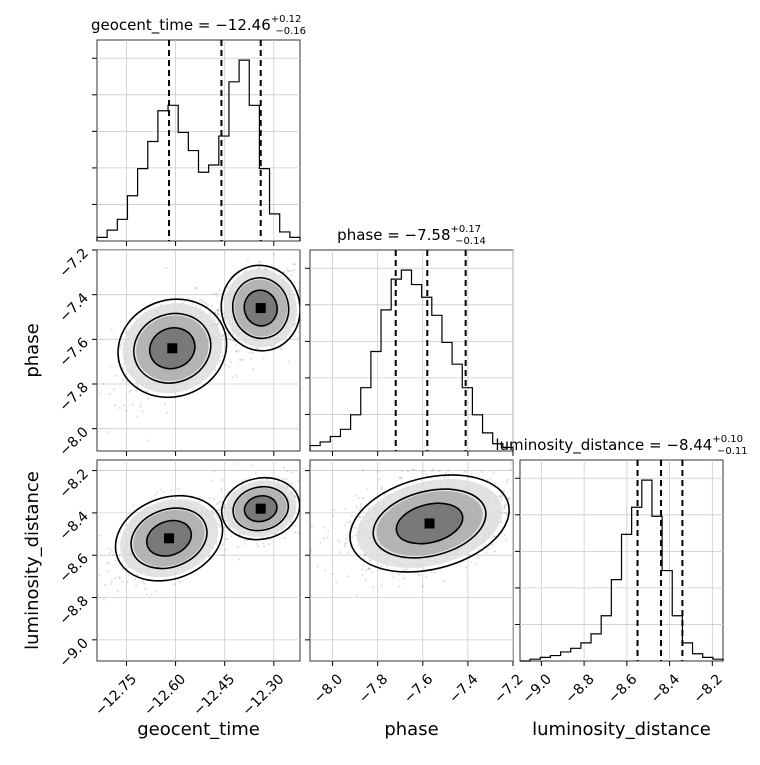  Describe the element at coordinates (196, 140) in the screenshot. I see `histogram-panel-geocent_time` at that location.